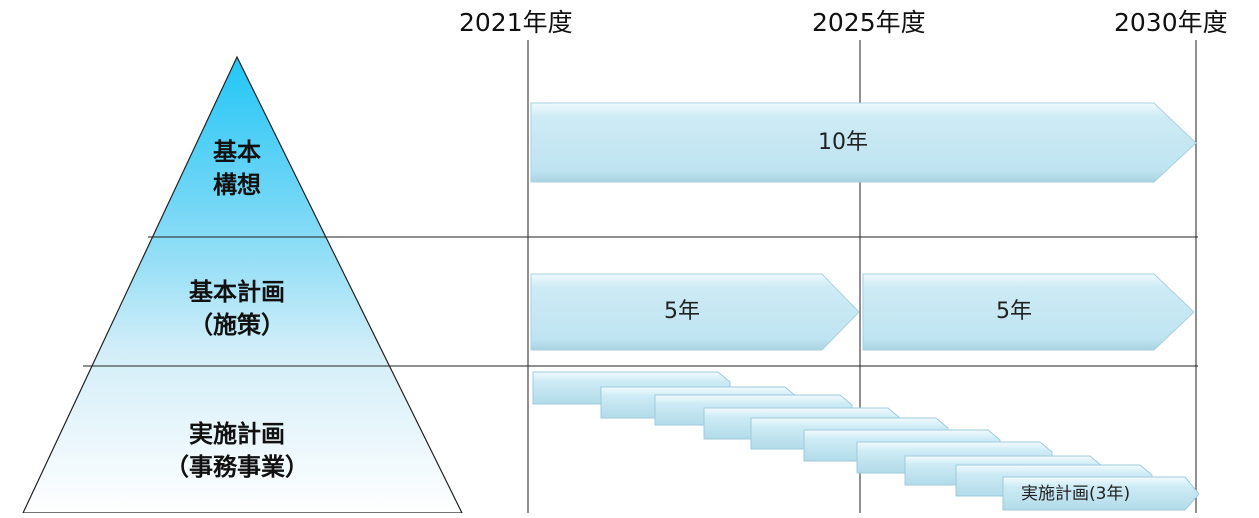 Image resolution: width=1259 pixels, height=518 pixels. What do you see at coordinates (237, 434) in the screenshot?
I see `tier-implementation-plan-line1: 実施計画` at bounding box center [237, 434].